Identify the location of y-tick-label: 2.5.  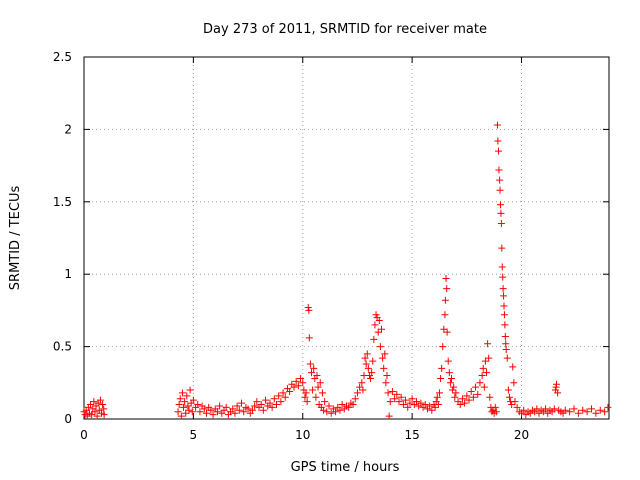
(62, 57).